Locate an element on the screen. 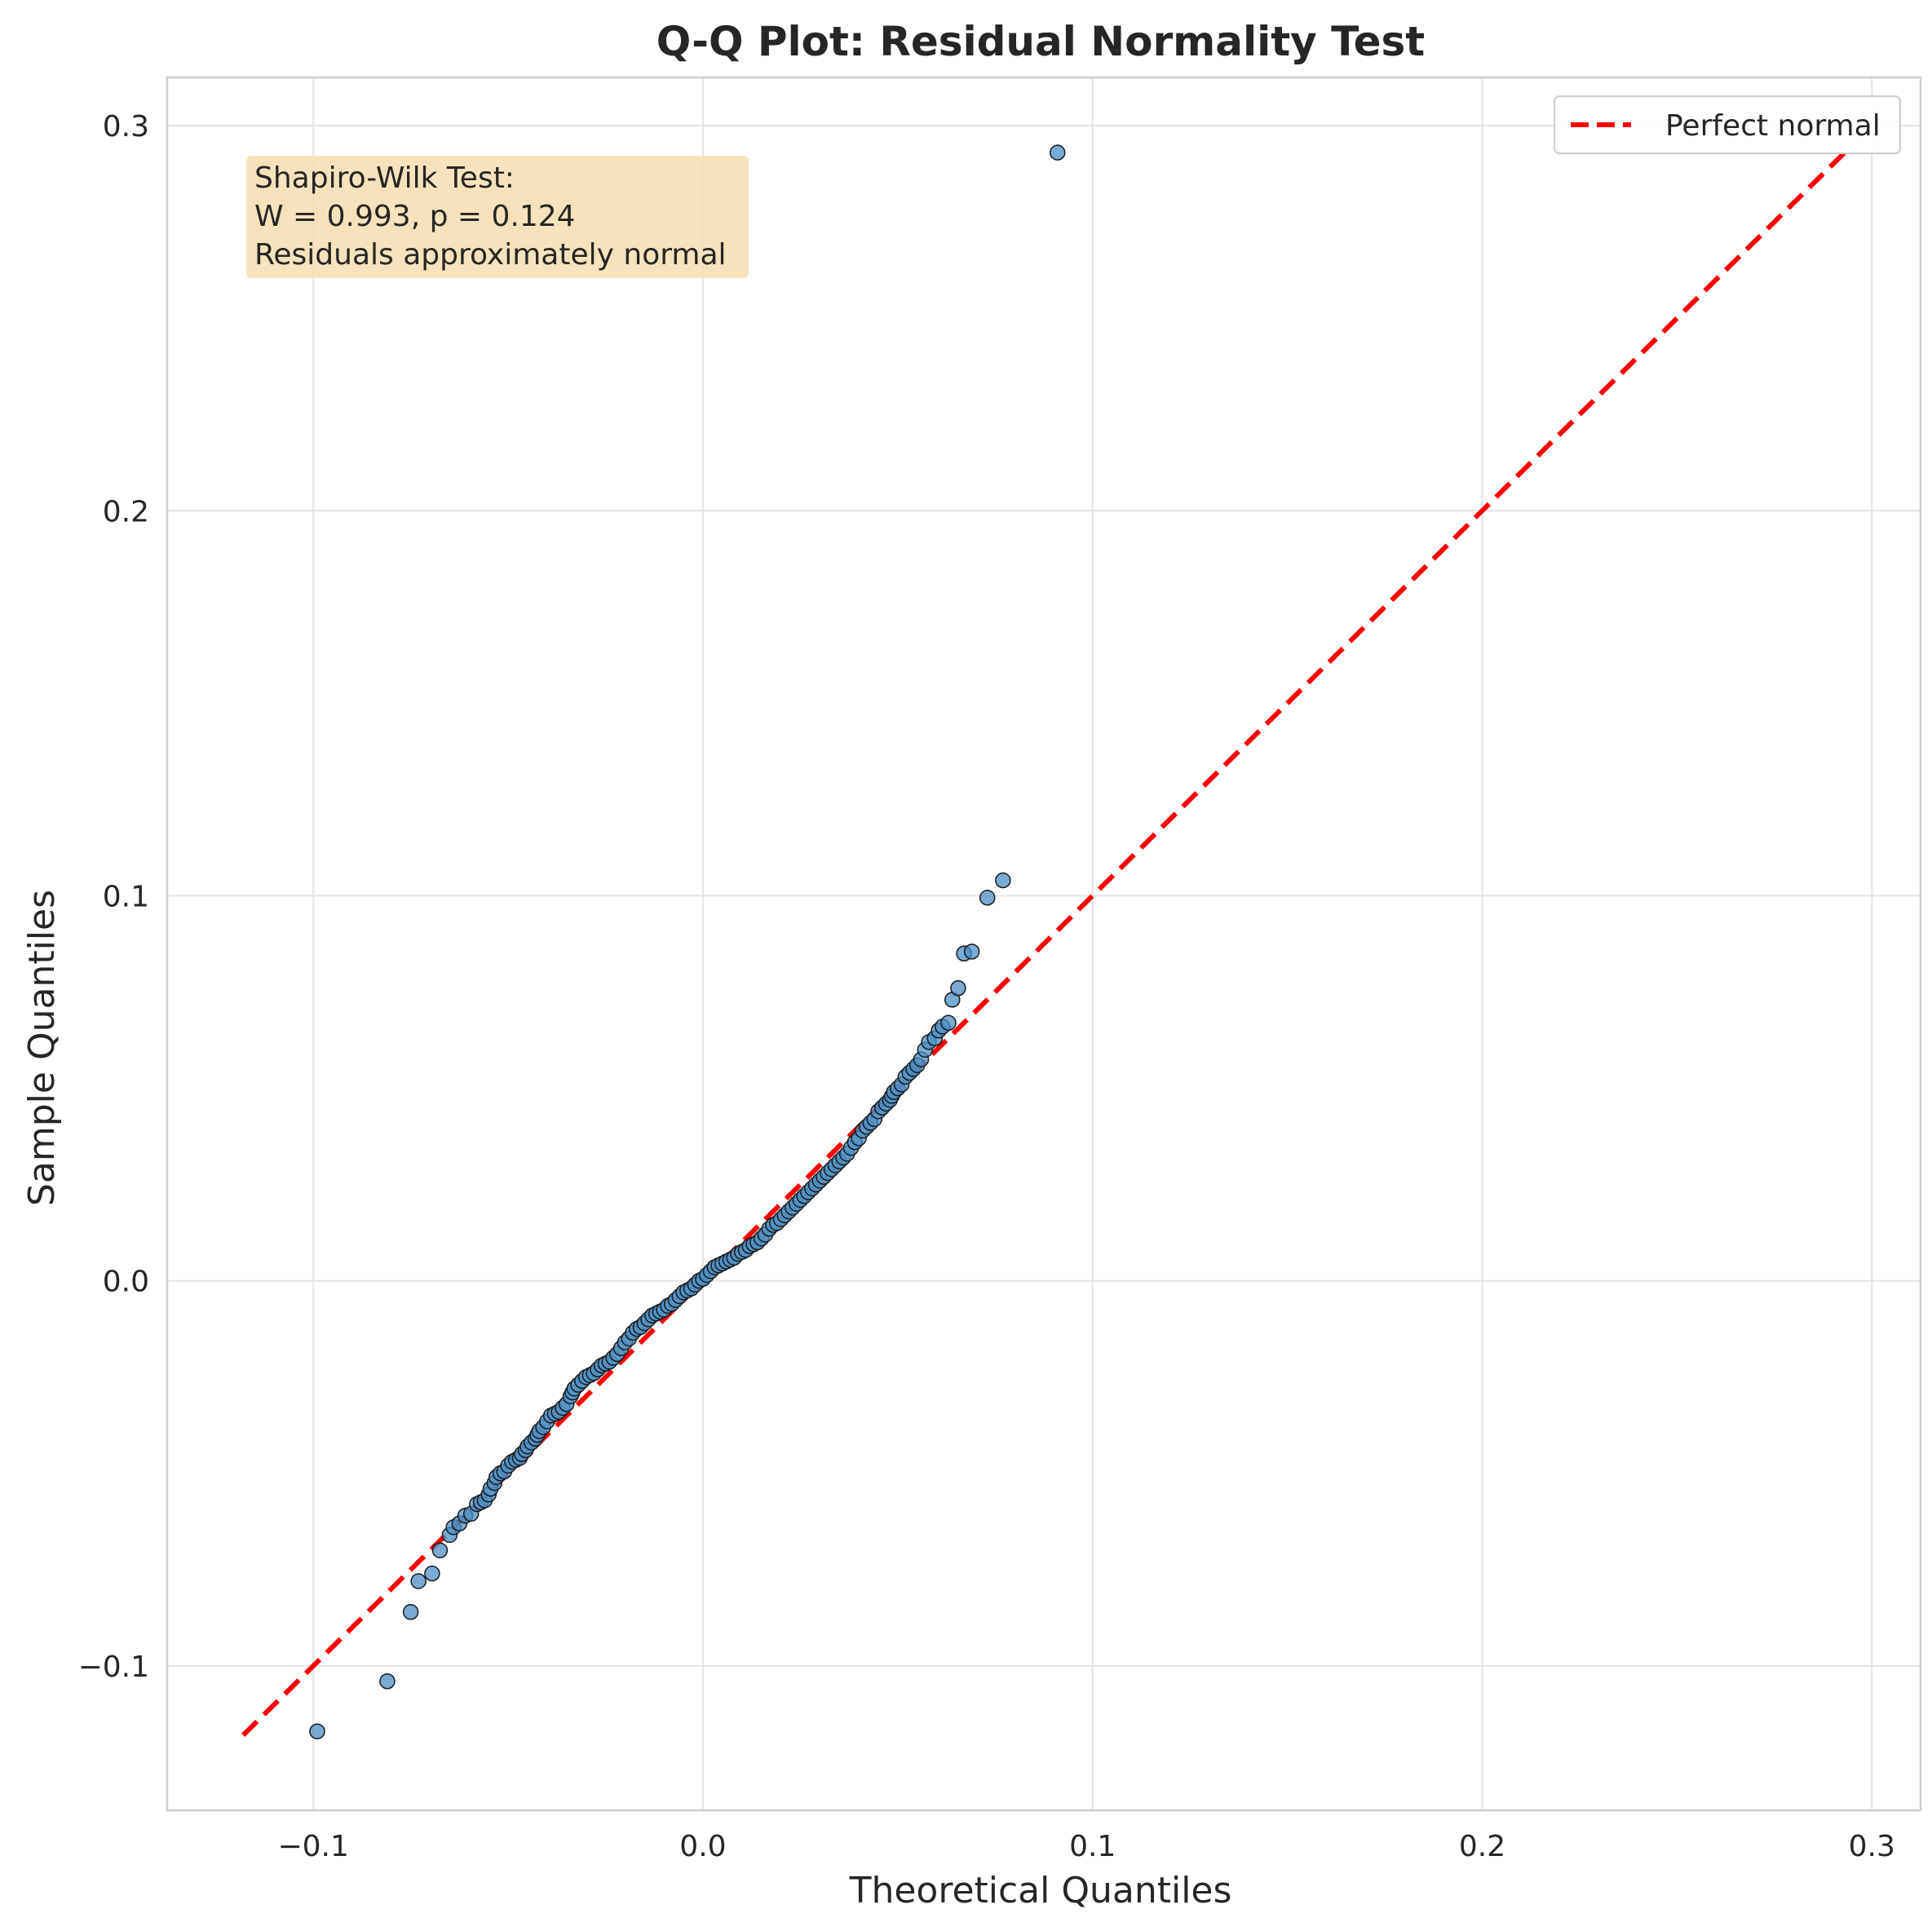 This screenshot has width=1932, height=1931. y-tick-label: 0.0 is located at coordinates (126, 1282).